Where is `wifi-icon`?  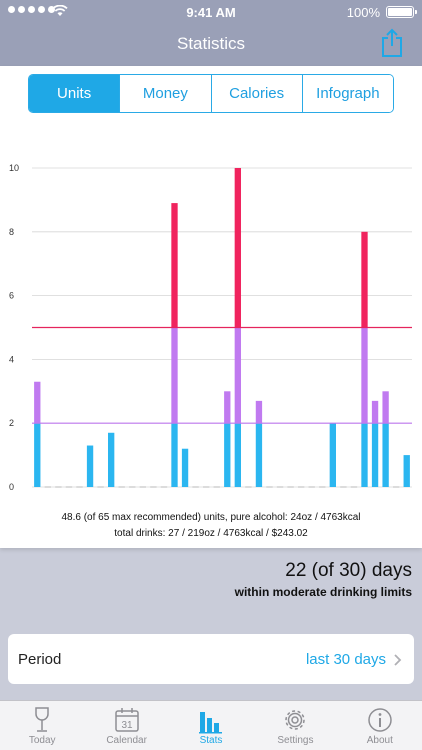
wifi-icon is located at coordinates (60, 10).